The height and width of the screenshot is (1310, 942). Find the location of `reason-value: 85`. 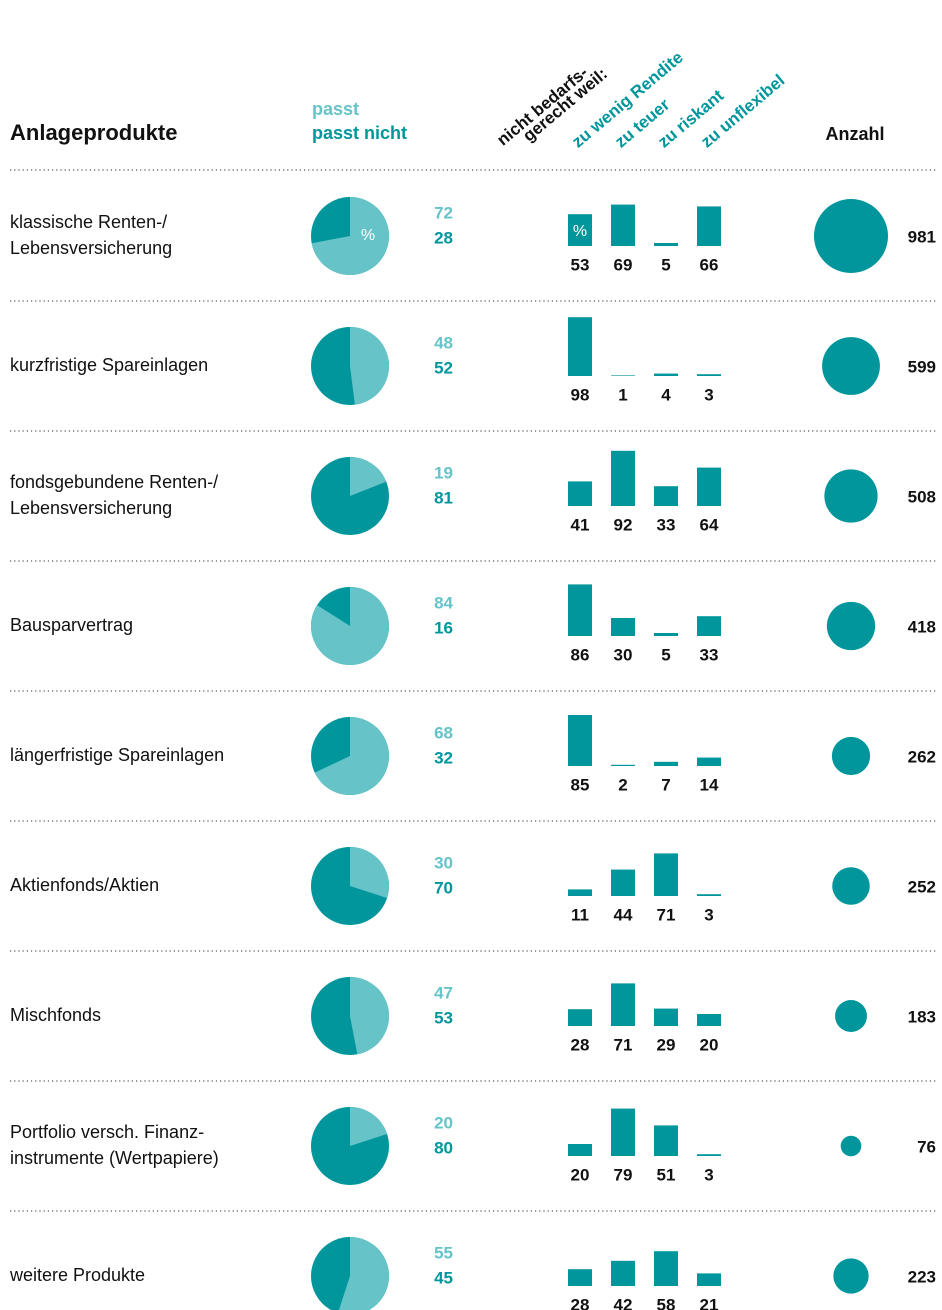

reason-value: 85 is located at coordinates (580, 784).